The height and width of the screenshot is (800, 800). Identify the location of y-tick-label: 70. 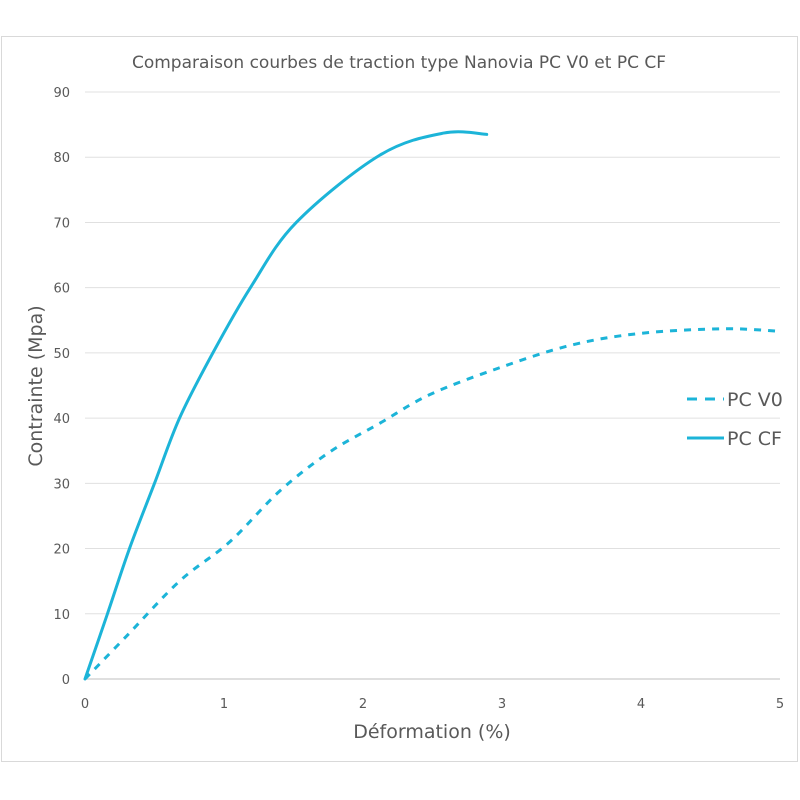
(61, 223).